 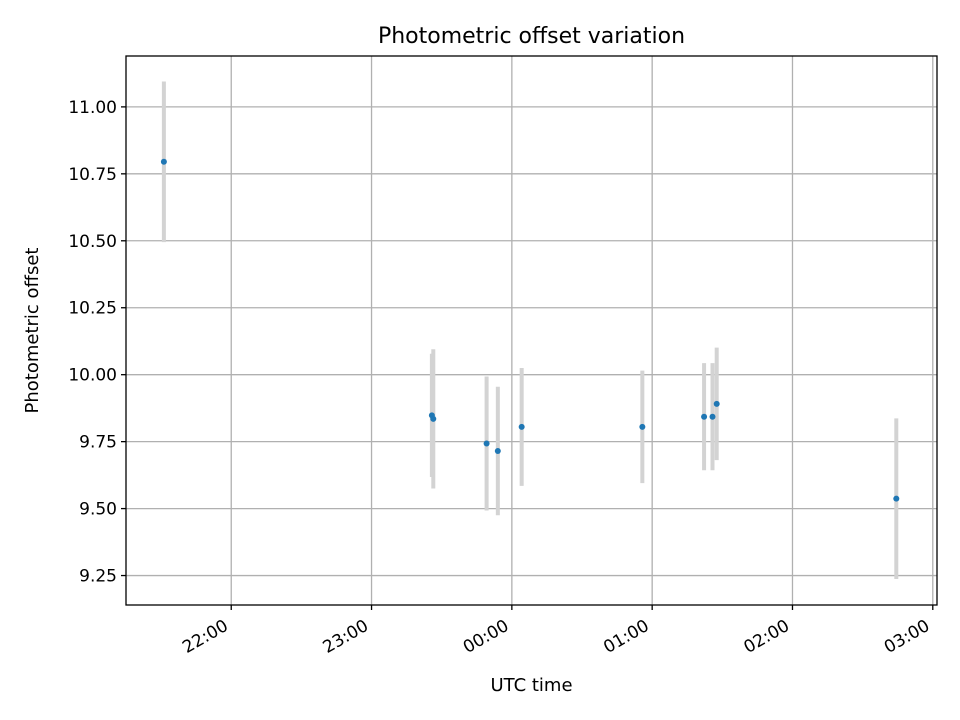 I want to click on y-tick-label: 10.50, so click(x=92, y=242).